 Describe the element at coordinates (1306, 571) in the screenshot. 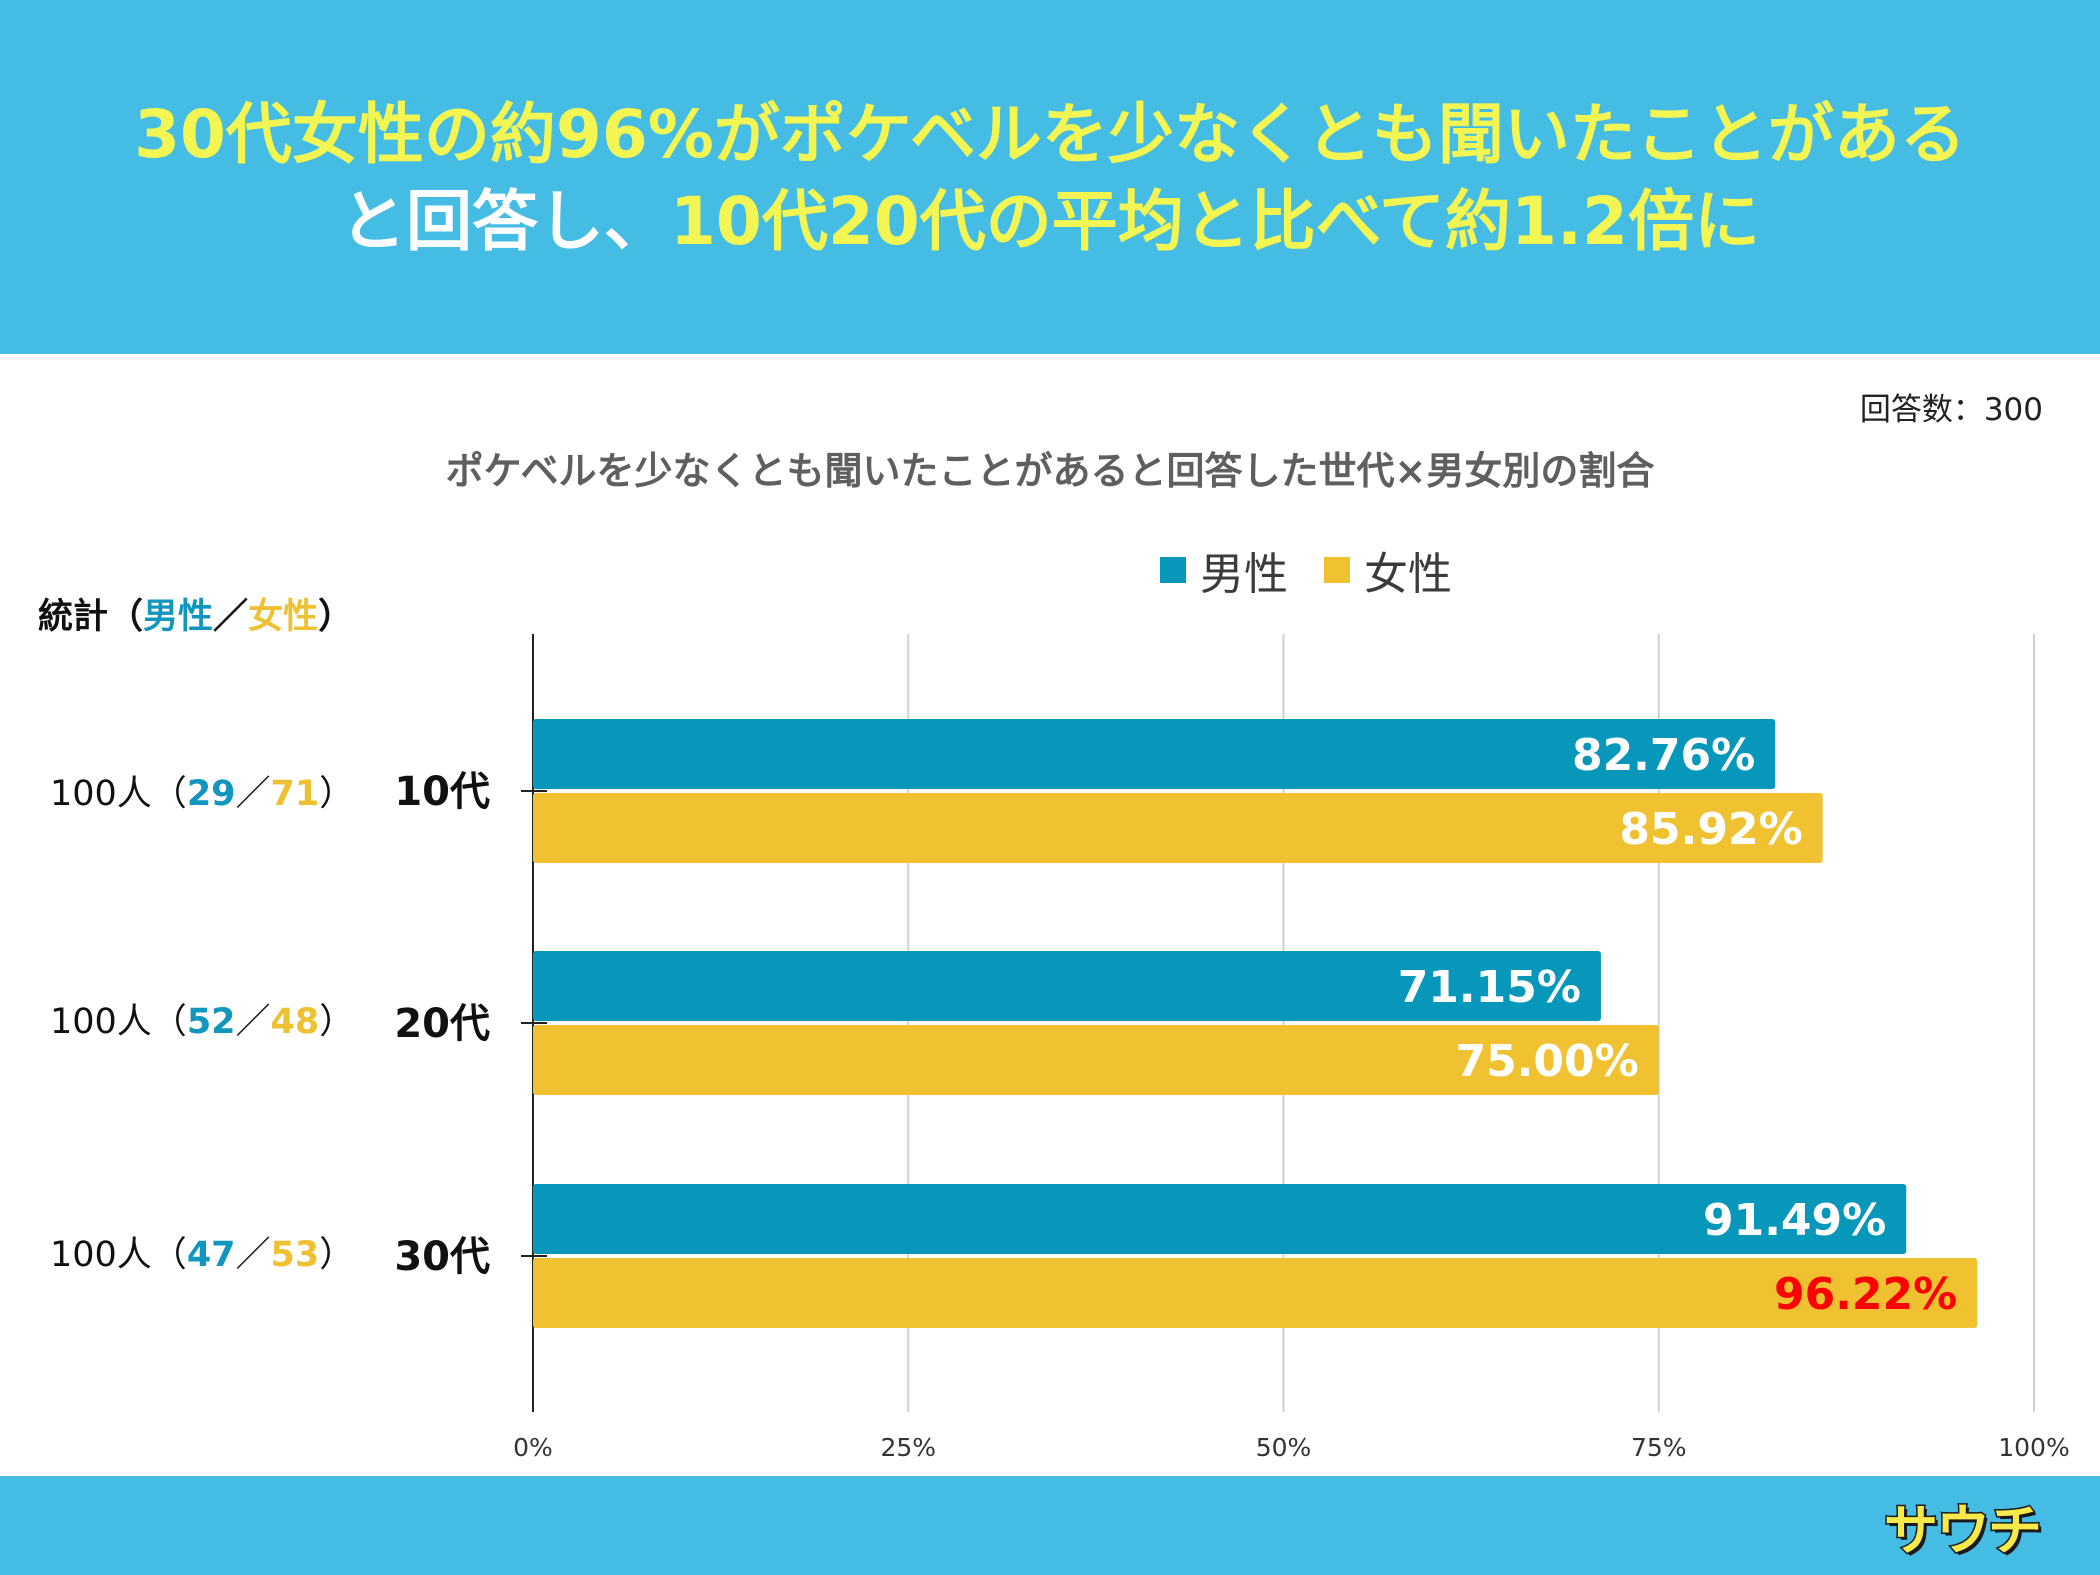

I see `chart-legend: 男性 女性` at that location.